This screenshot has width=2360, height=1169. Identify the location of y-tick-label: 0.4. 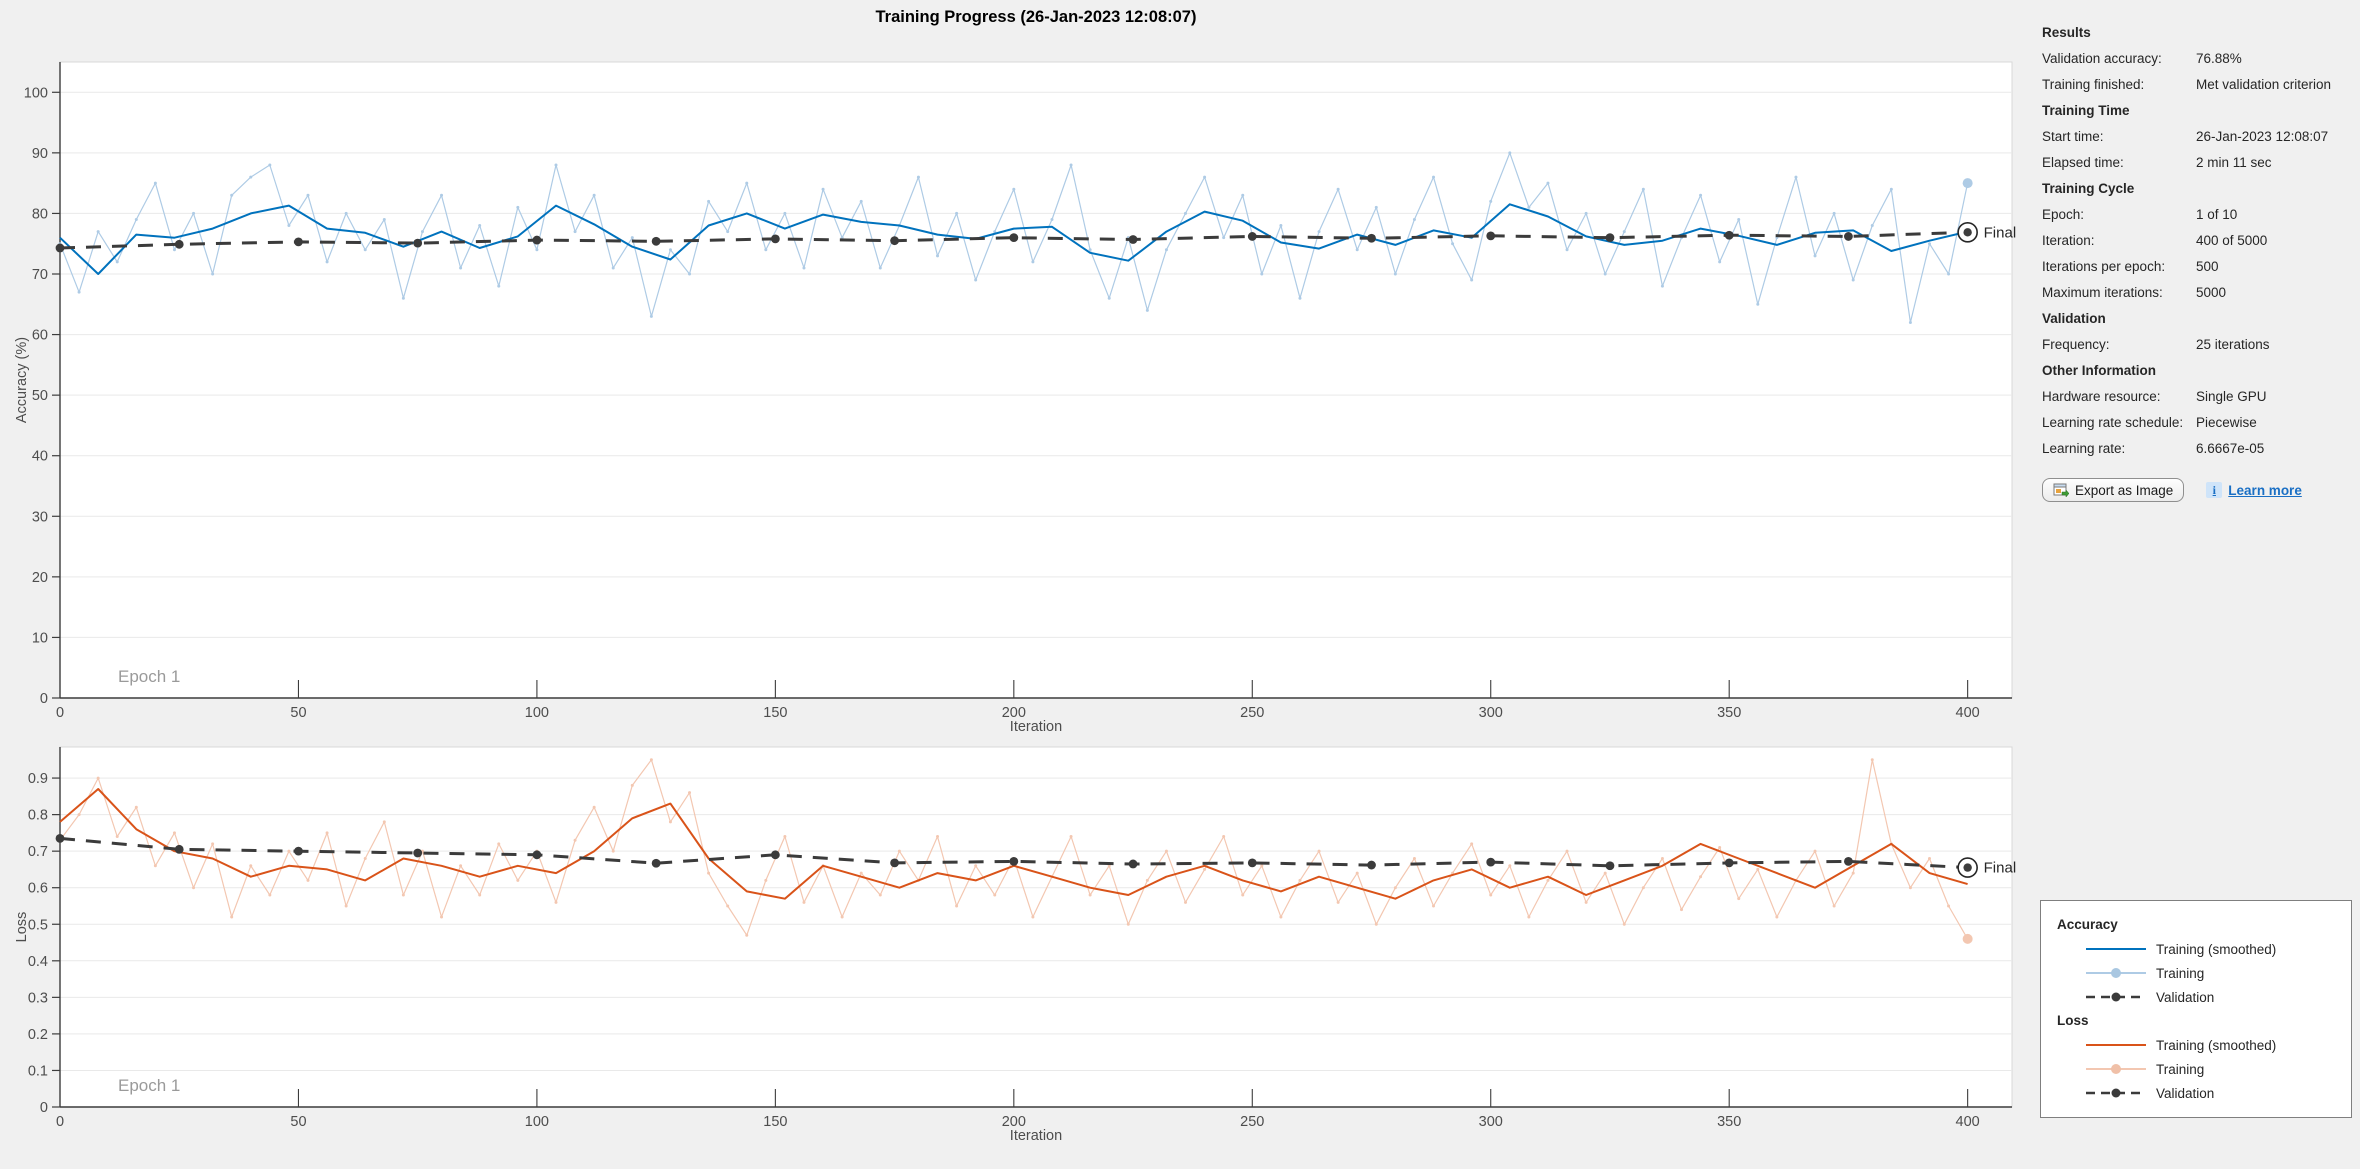
(38, 962).